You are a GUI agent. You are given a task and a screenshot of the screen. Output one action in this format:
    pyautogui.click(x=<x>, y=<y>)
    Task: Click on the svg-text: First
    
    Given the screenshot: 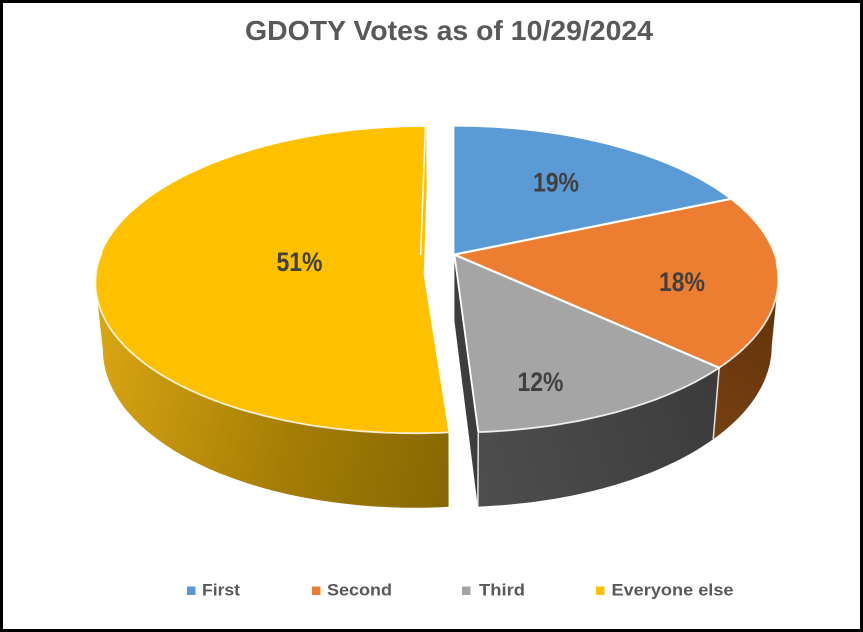 What is the action you would take?
    pyautogui.click(x=221, y=590)
    